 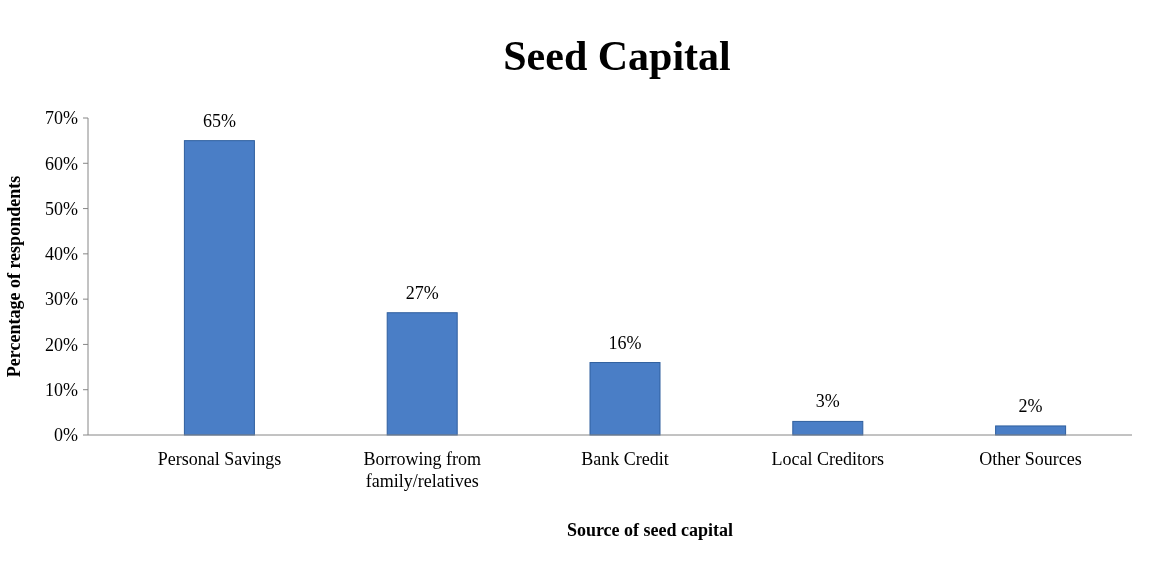 I want to click on y-tick-label: 70%, so click(x=61, y=118).